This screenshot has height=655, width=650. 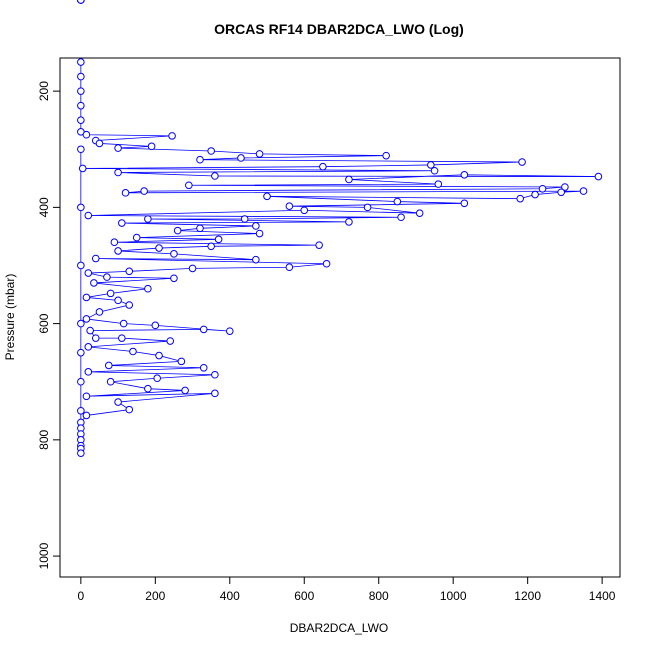 What do you see at coordinates (81, 596) in the screenshot?
I see `x-tick-label: 0` at bounding box center [81, 596].